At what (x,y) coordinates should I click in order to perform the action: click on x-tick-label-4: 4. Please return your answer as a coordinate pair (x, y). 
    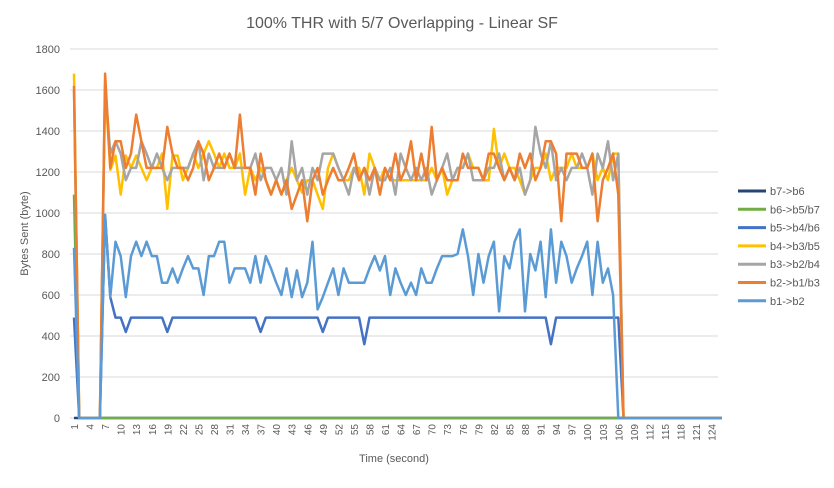
    Looking at the image, I should click on (91, 427).